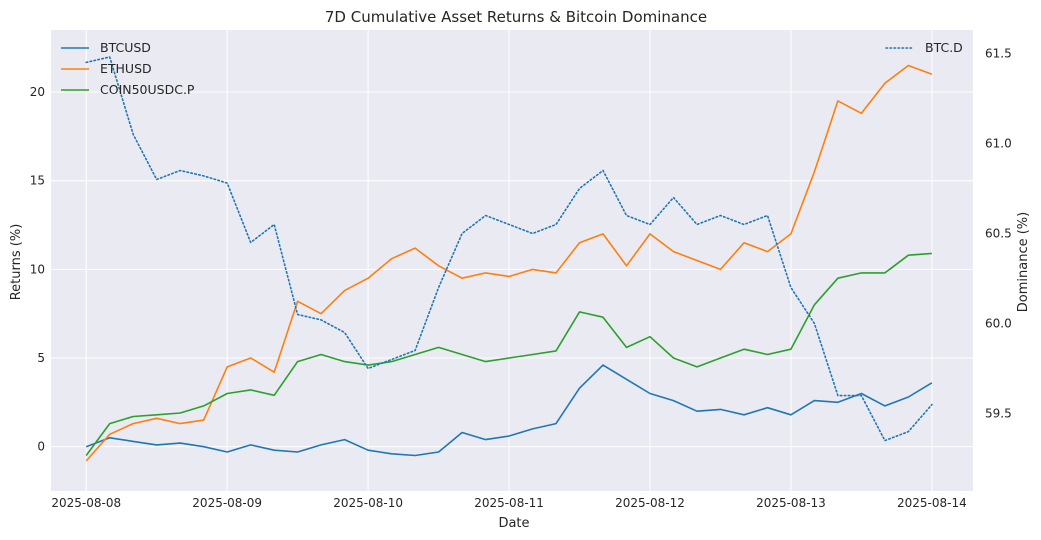 The height and width of the screenshot is (540, 1041). Describe the element at coordinates (650, 503) in the screenshot. I see `x-tick-label: 2025-08-12` at that location.